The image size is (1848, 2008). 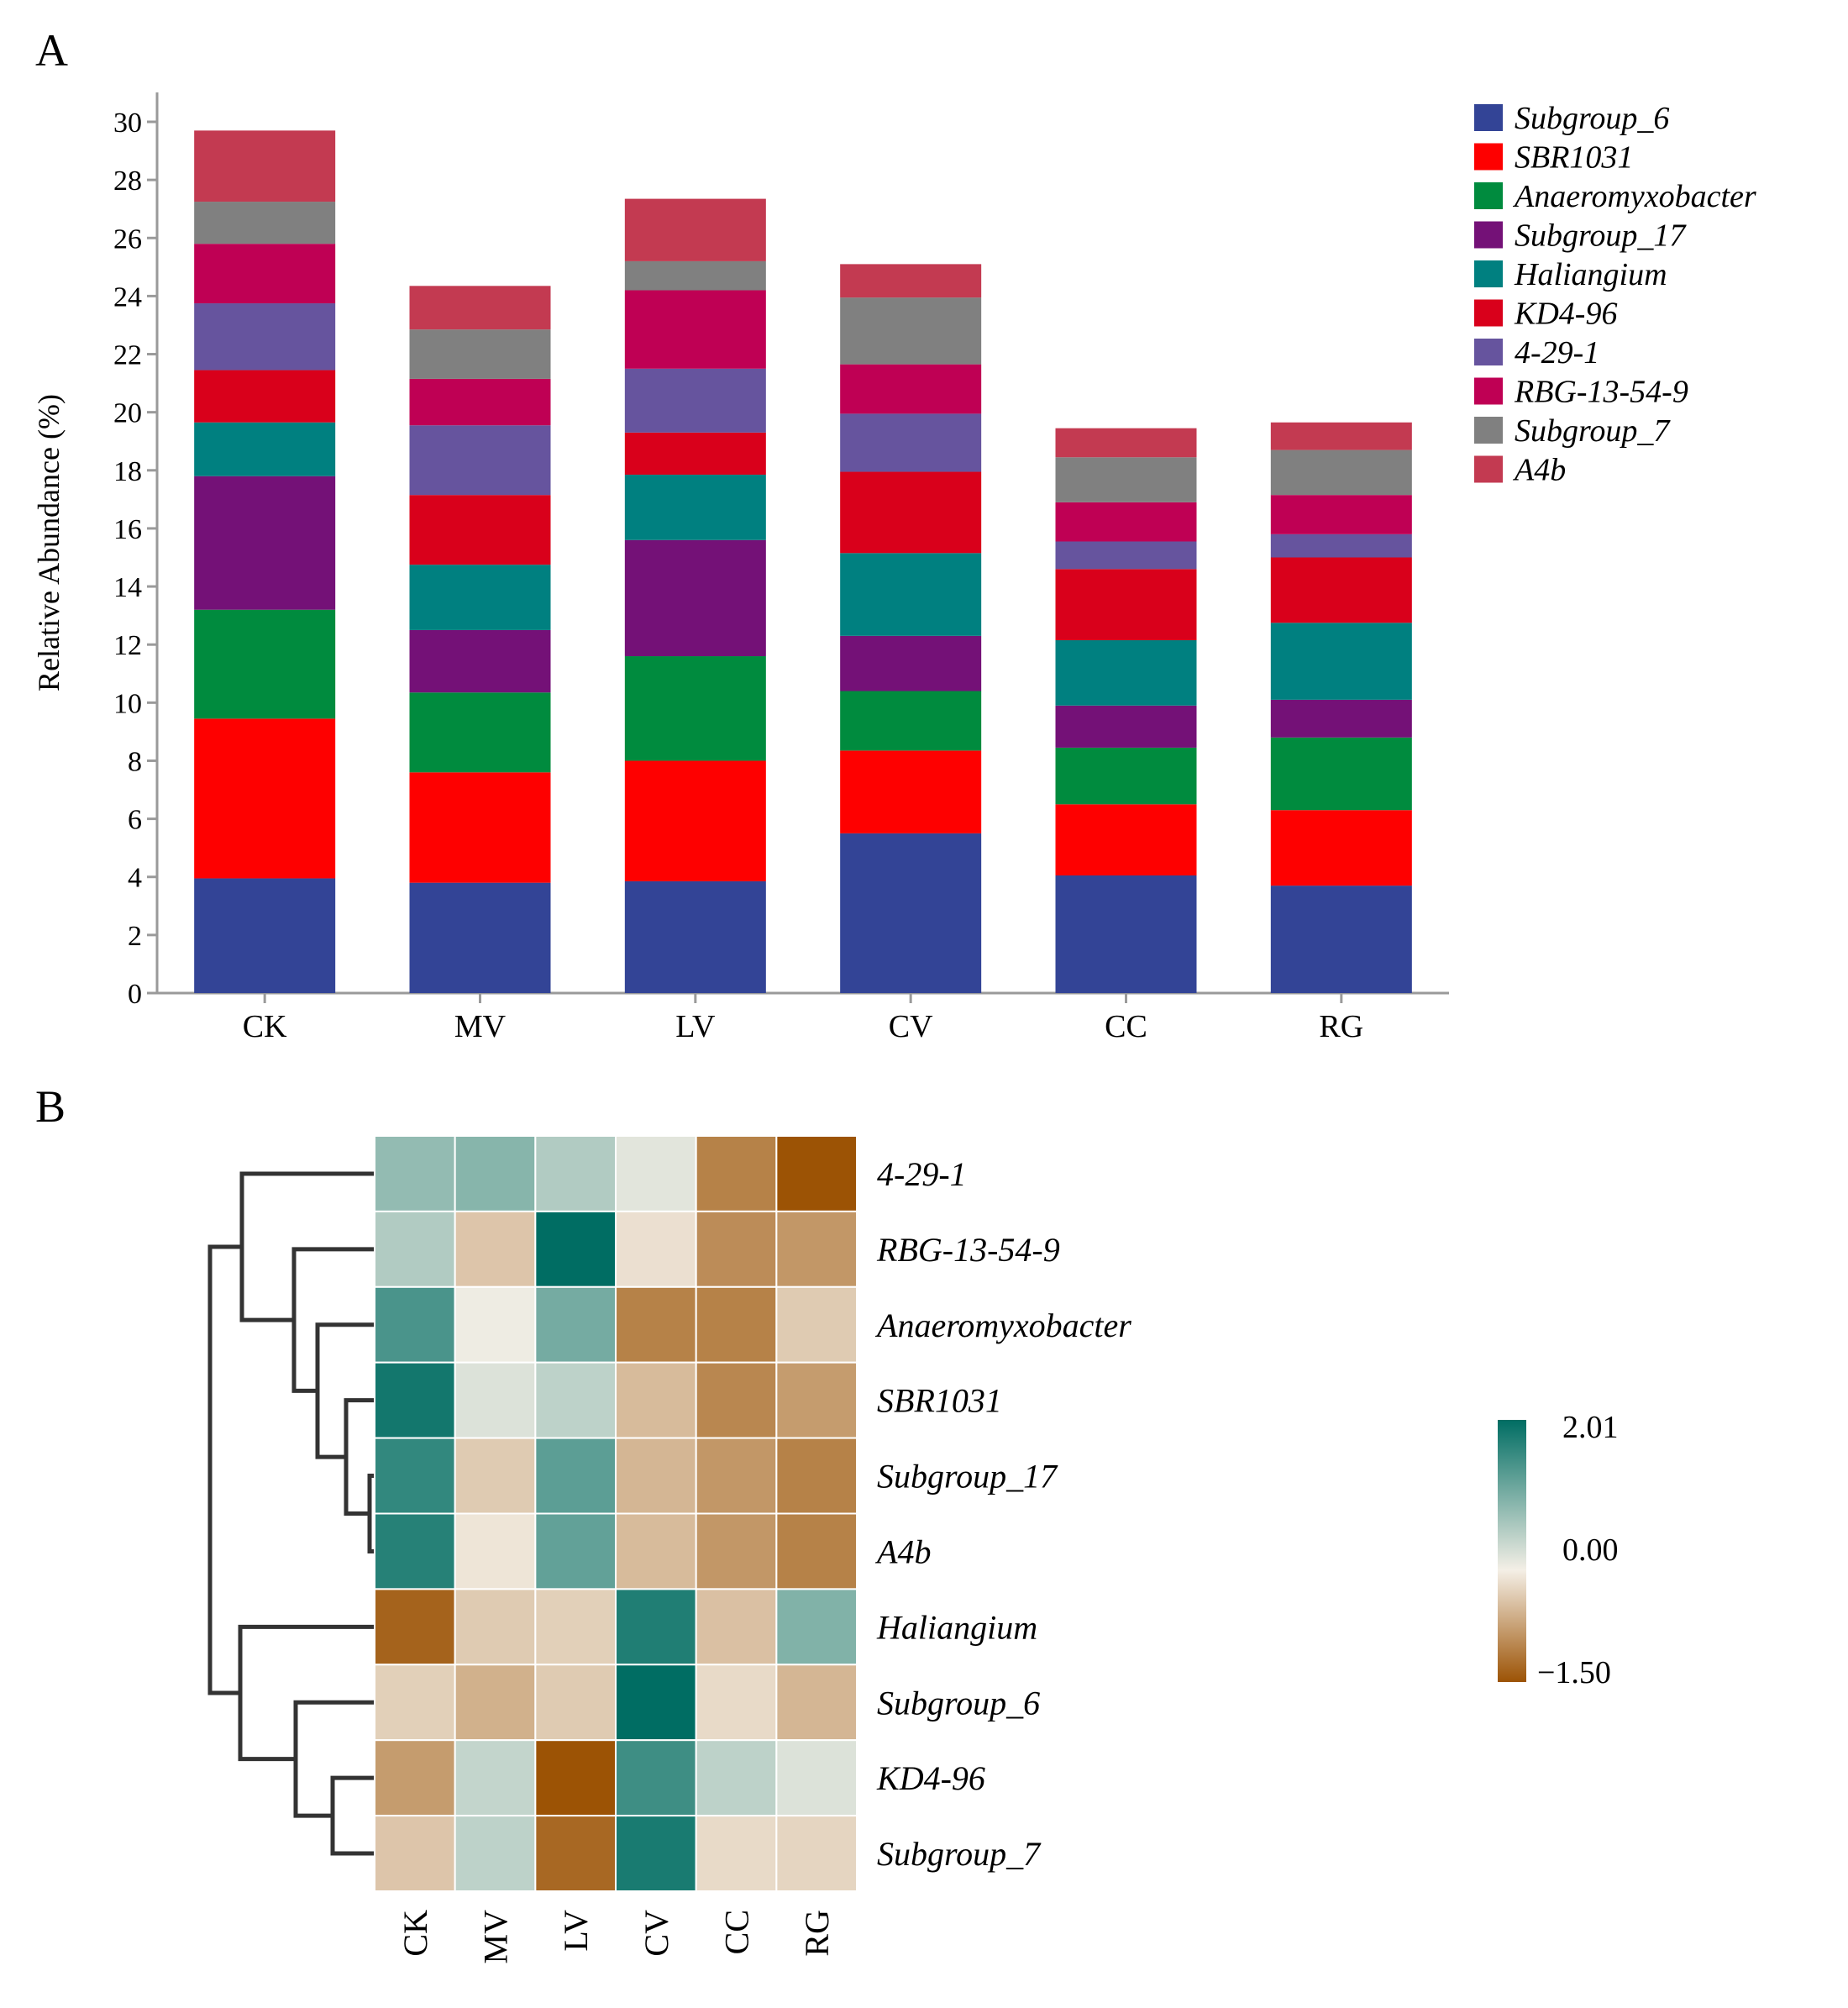 What do you see at coordinates (291, 1514) in the screenshot?
I see `row-dendrogram` at bounding box center [291, 1514].